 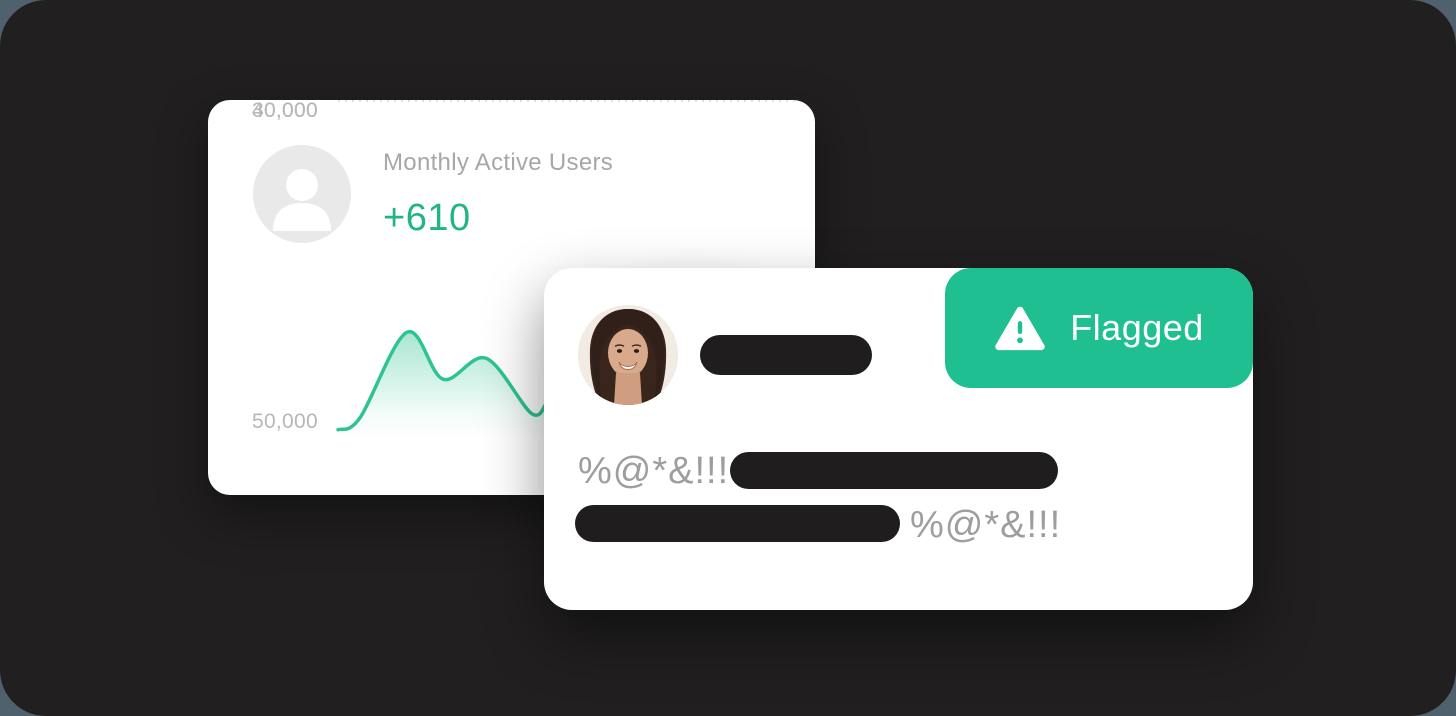 I want to click on mau-card-header: Monthly Active Users +610, so click(x=433, y=194).